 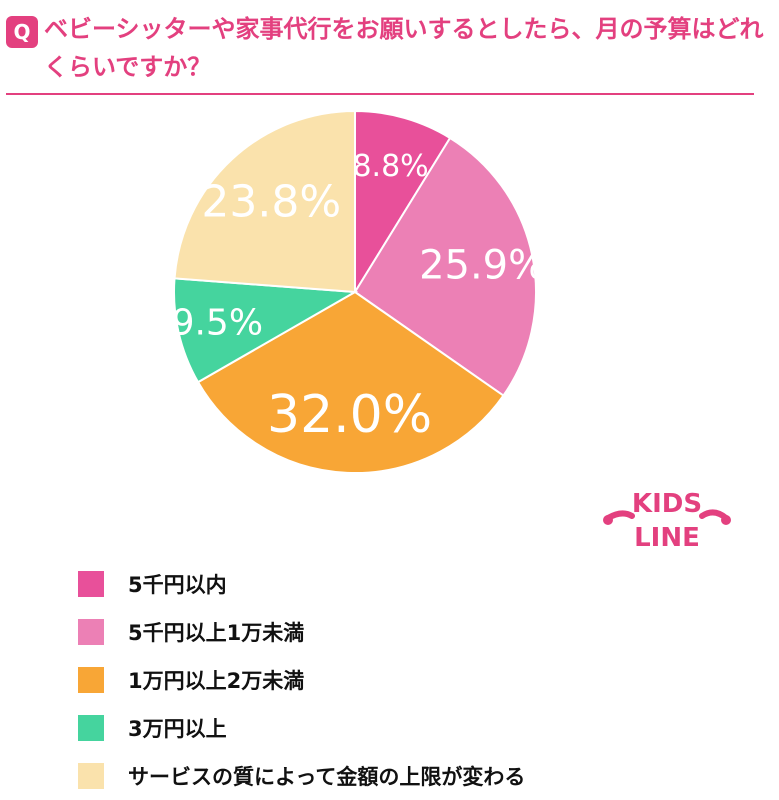 What do you see at coordinates (216, 681) in the screenshot?
I see `legend-label: 1万円以上2万未満` at bounding box center [216, 681].